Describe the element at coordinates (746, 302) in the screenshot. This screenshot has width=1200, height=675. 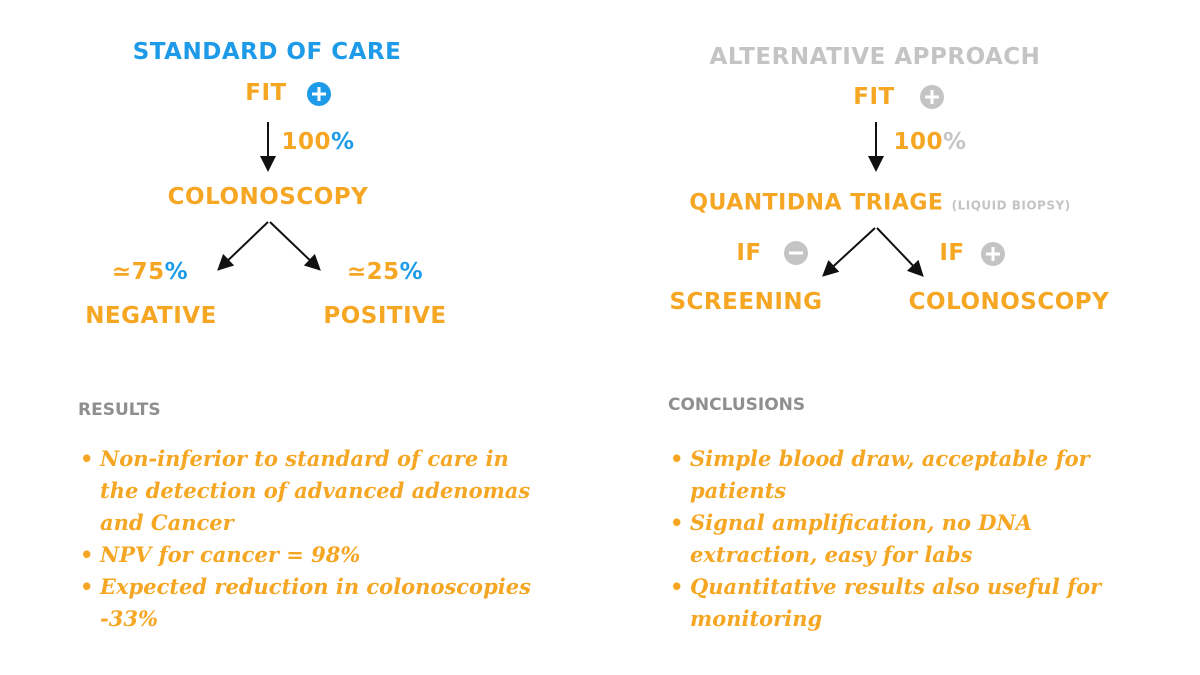
I see `node: SCREENING` at that location.